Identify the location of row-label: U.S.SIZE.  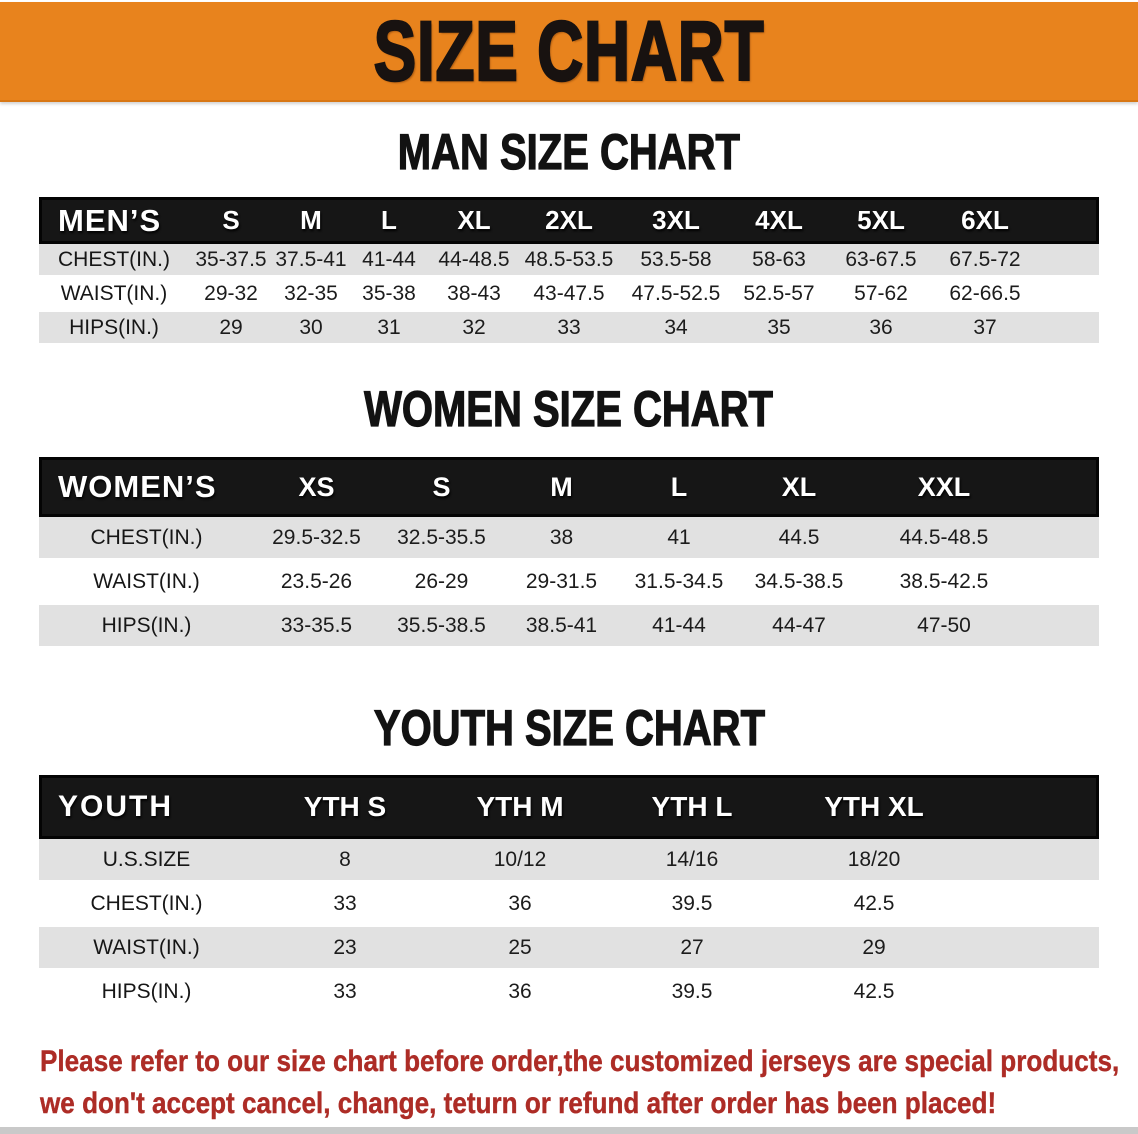
(146, 861).